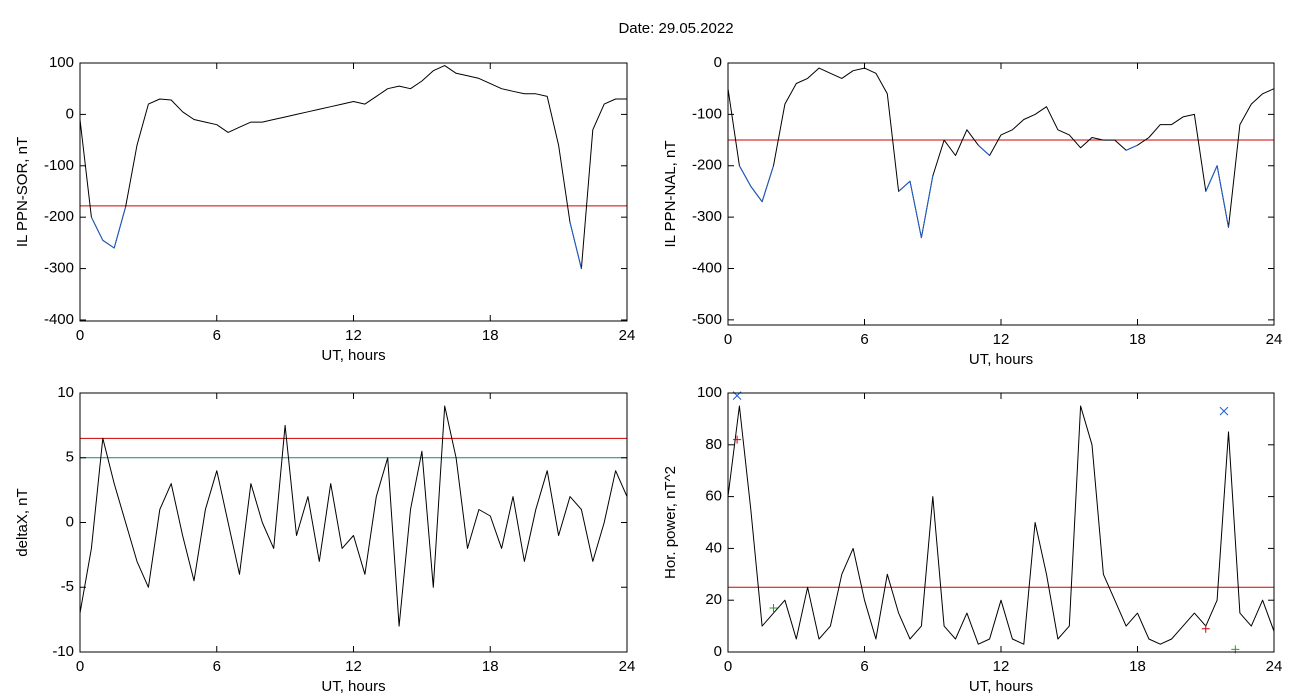  I want to click on y-axis-label: IL PPN-SOR, nT, so click(22, 192).